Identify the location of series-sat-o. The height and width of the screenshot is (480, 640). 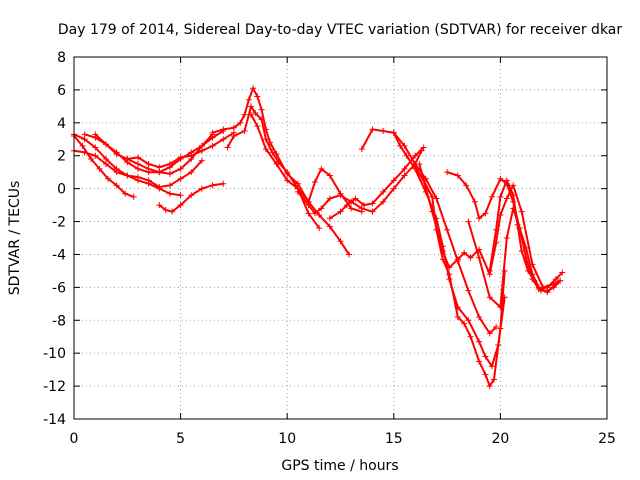
(460, 277).